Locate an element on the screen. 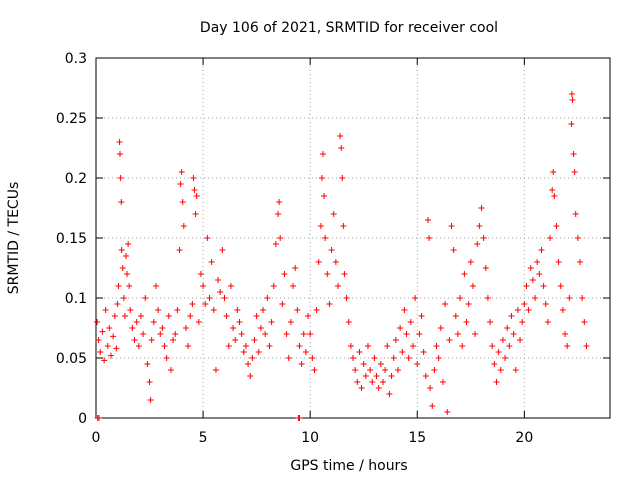 This screenshot has width=640, height=480. x-tick-label: 20 is located at coordinates (524, 438).